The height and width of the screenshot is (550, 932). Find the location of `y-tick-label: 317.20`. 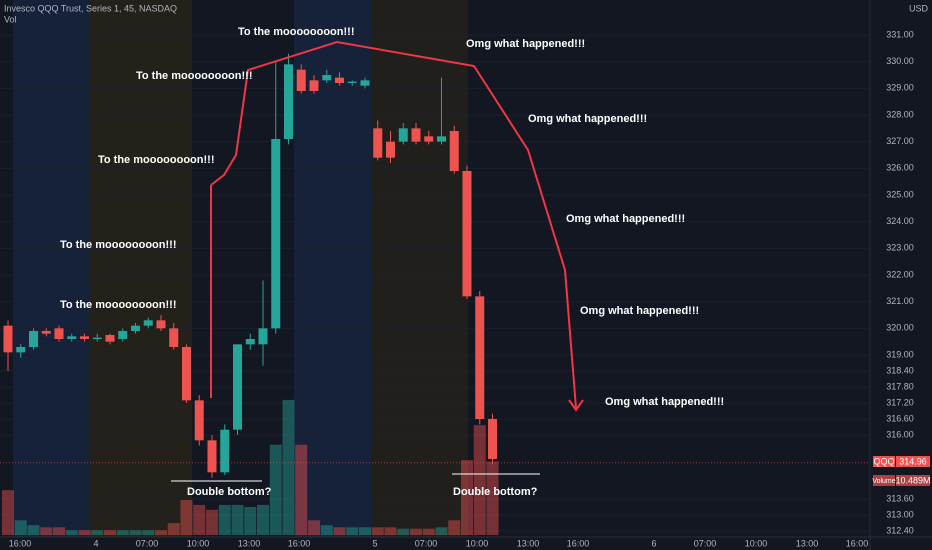

y-tick-label: 317.20 is located at coordinates (900, 402).